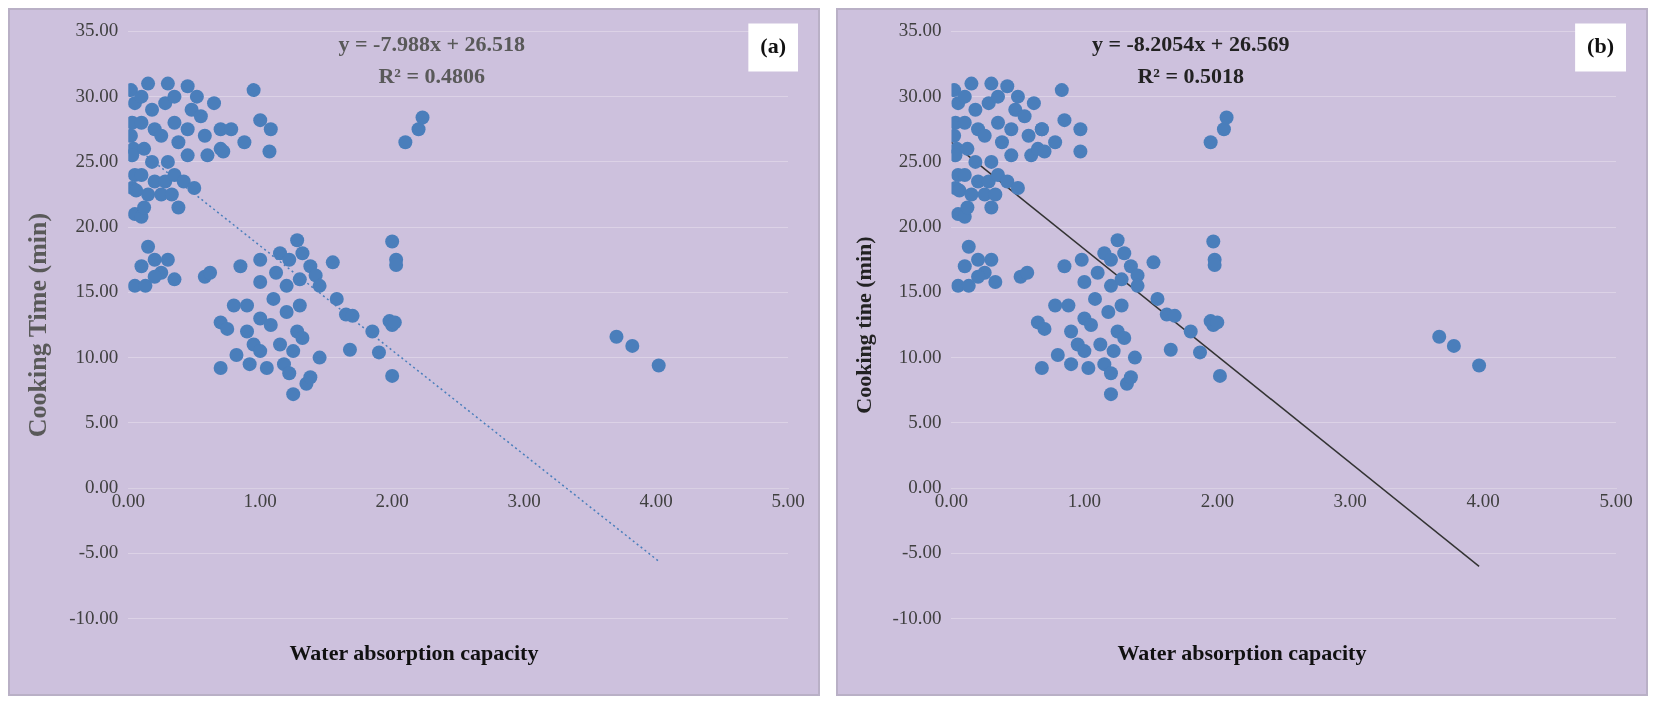 This screenshot has height=707, width=1665. Describe the element at coordinates (432, 76) in the screenshot. I see `annotation: R² = 0.4806` at that location.